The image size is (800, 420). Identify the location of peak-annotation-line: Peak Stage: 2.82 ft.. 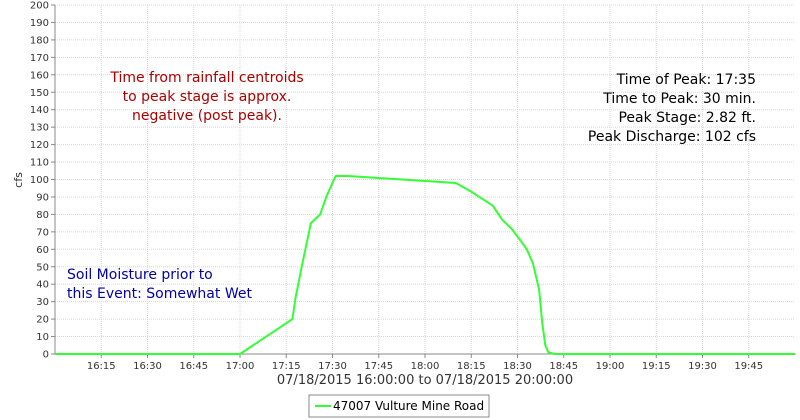
(687, 118).